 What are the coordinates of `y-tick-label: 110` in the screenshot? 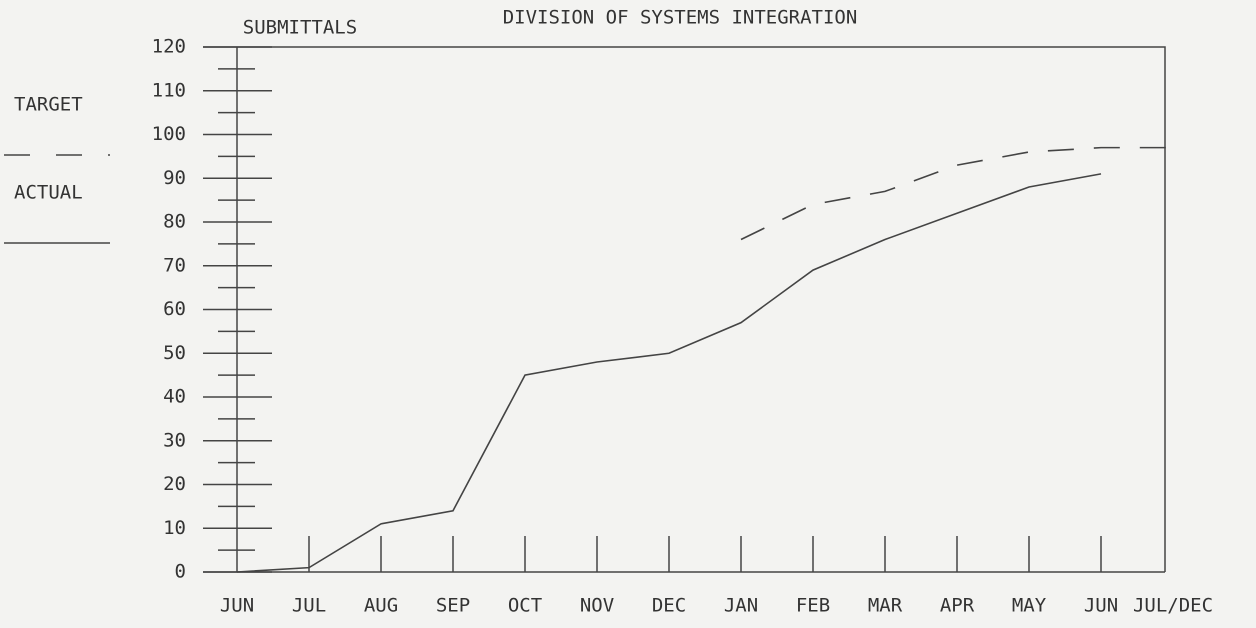 It's located at (169, 90).